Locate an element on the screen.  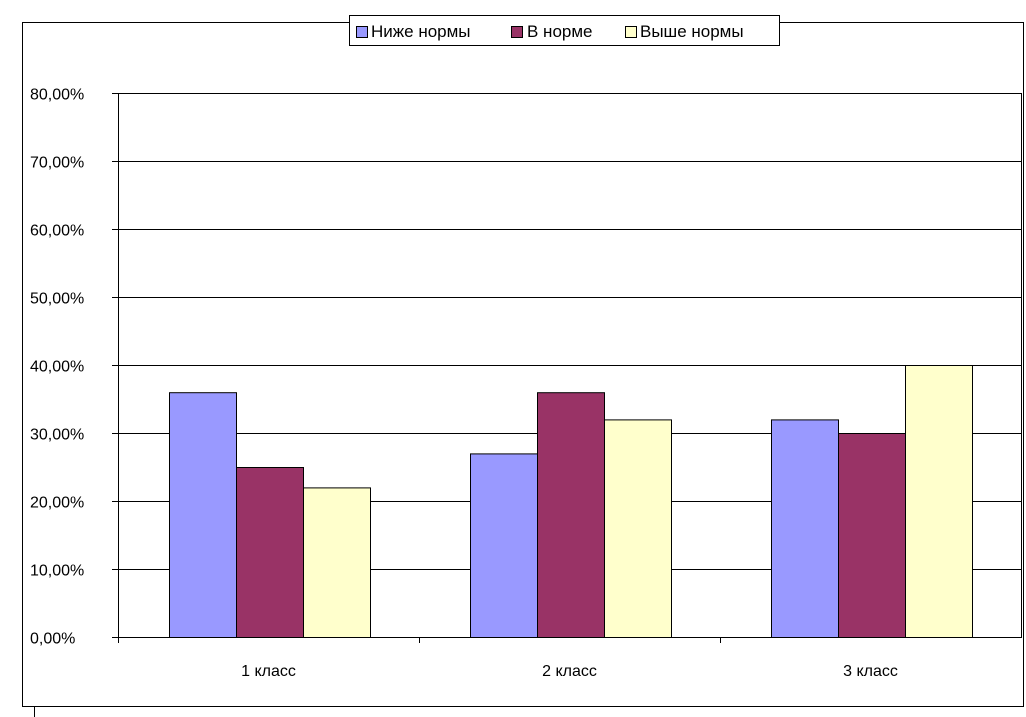
legend-label-below-norm: Ниже нормы is located at coordinates (421, 31).